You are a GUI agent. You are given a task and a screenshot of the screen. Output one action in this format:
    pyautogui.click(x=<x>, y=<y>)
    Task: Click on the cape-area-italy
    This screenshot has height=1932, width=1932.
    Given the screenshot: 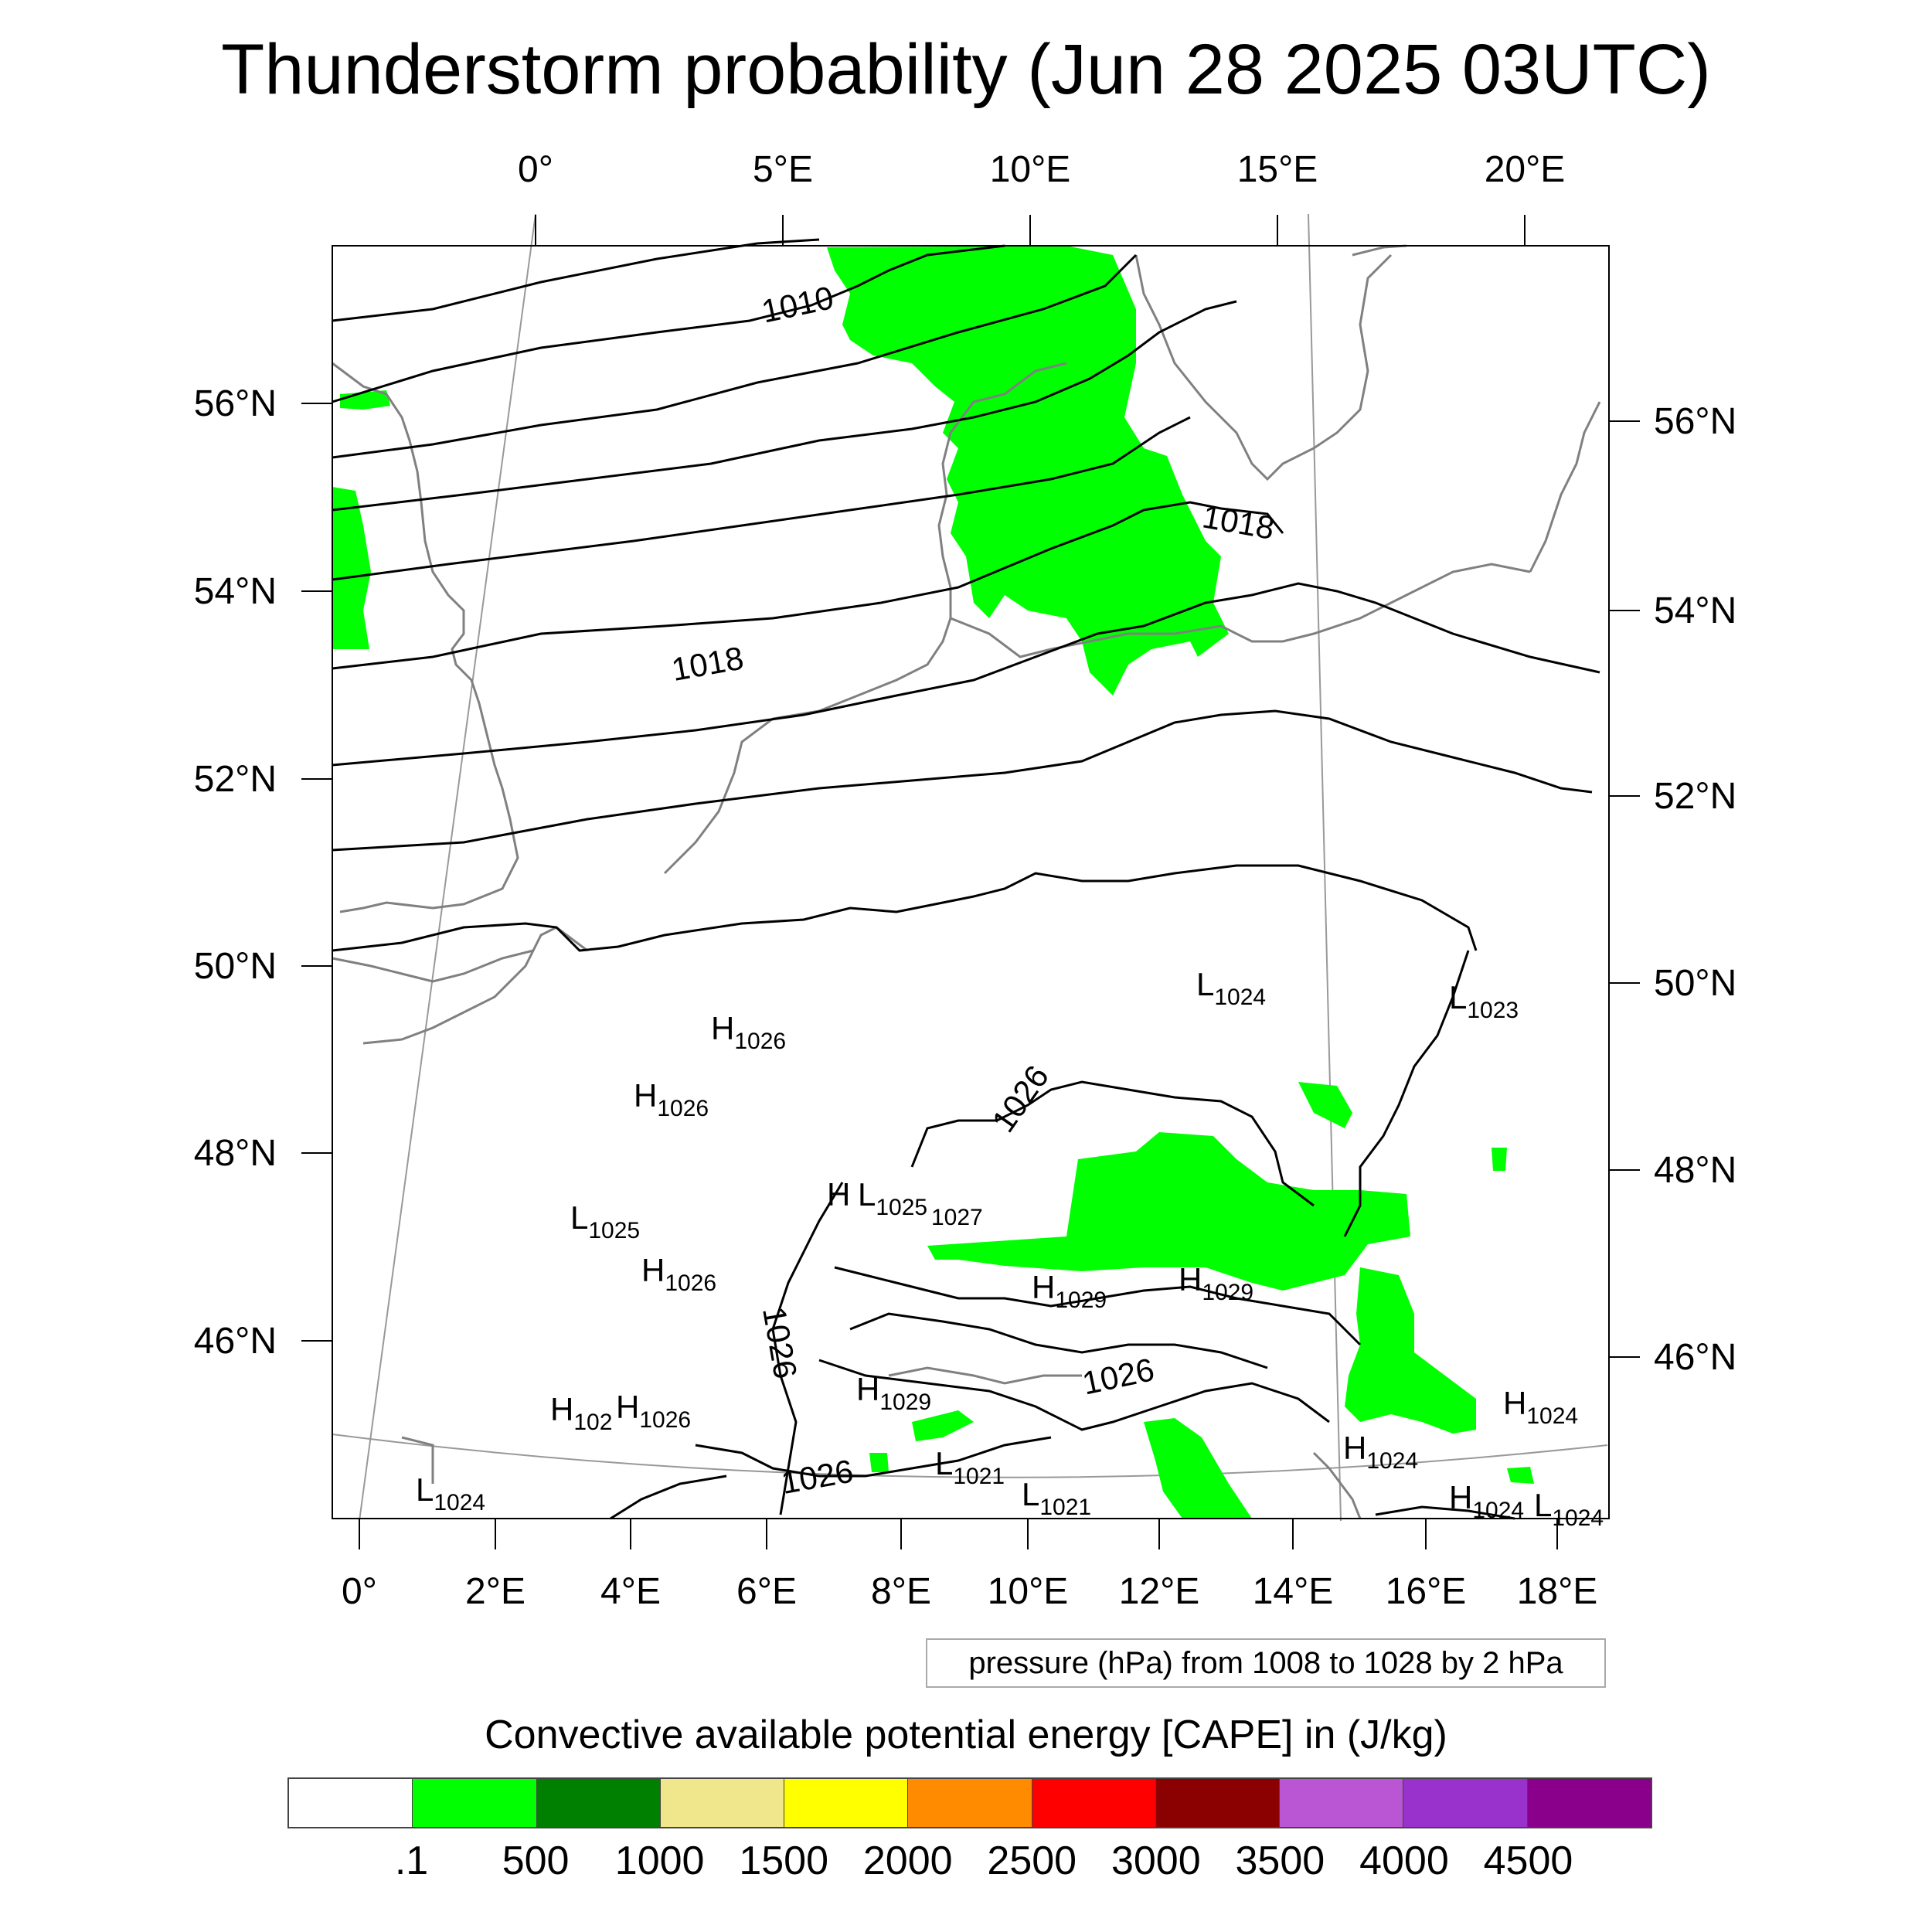 What is the action you would take?
    pyautogui.click(x=1198, y=1468)
    